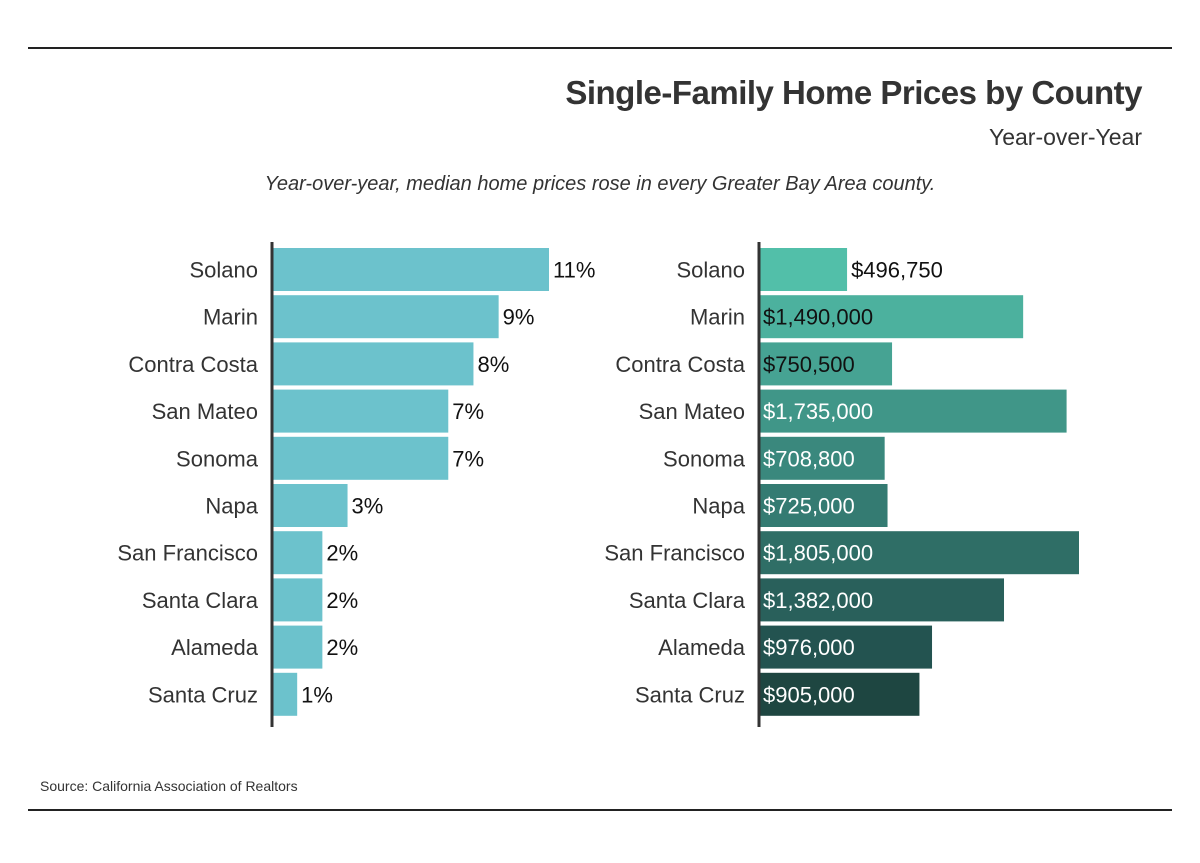  Describe the element at coordinates (187, 553) in the screenshot. I see `growth-category-label: San Francisco` at that location.